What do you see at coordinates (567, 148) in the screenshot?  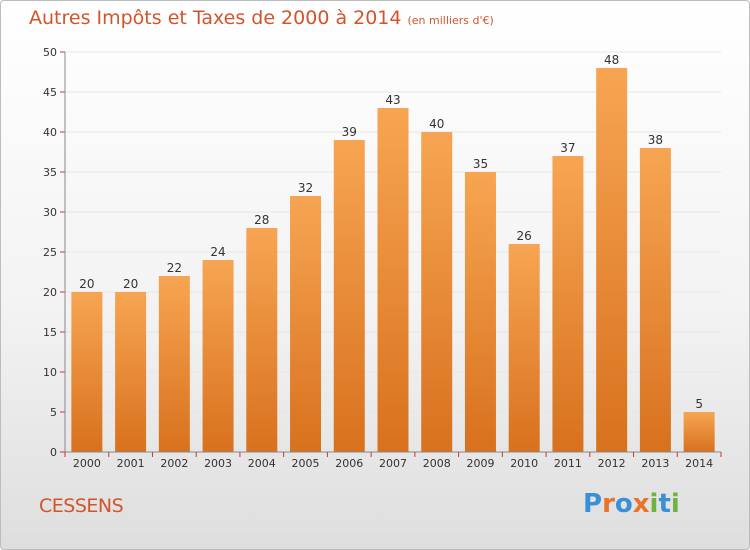 I see `bar-value-label: 37` at bounding box center [567, 148].